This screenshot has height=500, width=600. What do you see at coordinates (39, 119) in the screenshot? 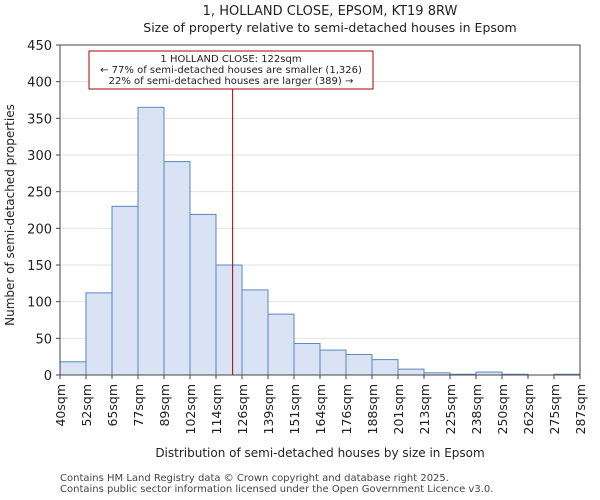
I see `y-tick-label: 350` at bounding box center [39, 119].